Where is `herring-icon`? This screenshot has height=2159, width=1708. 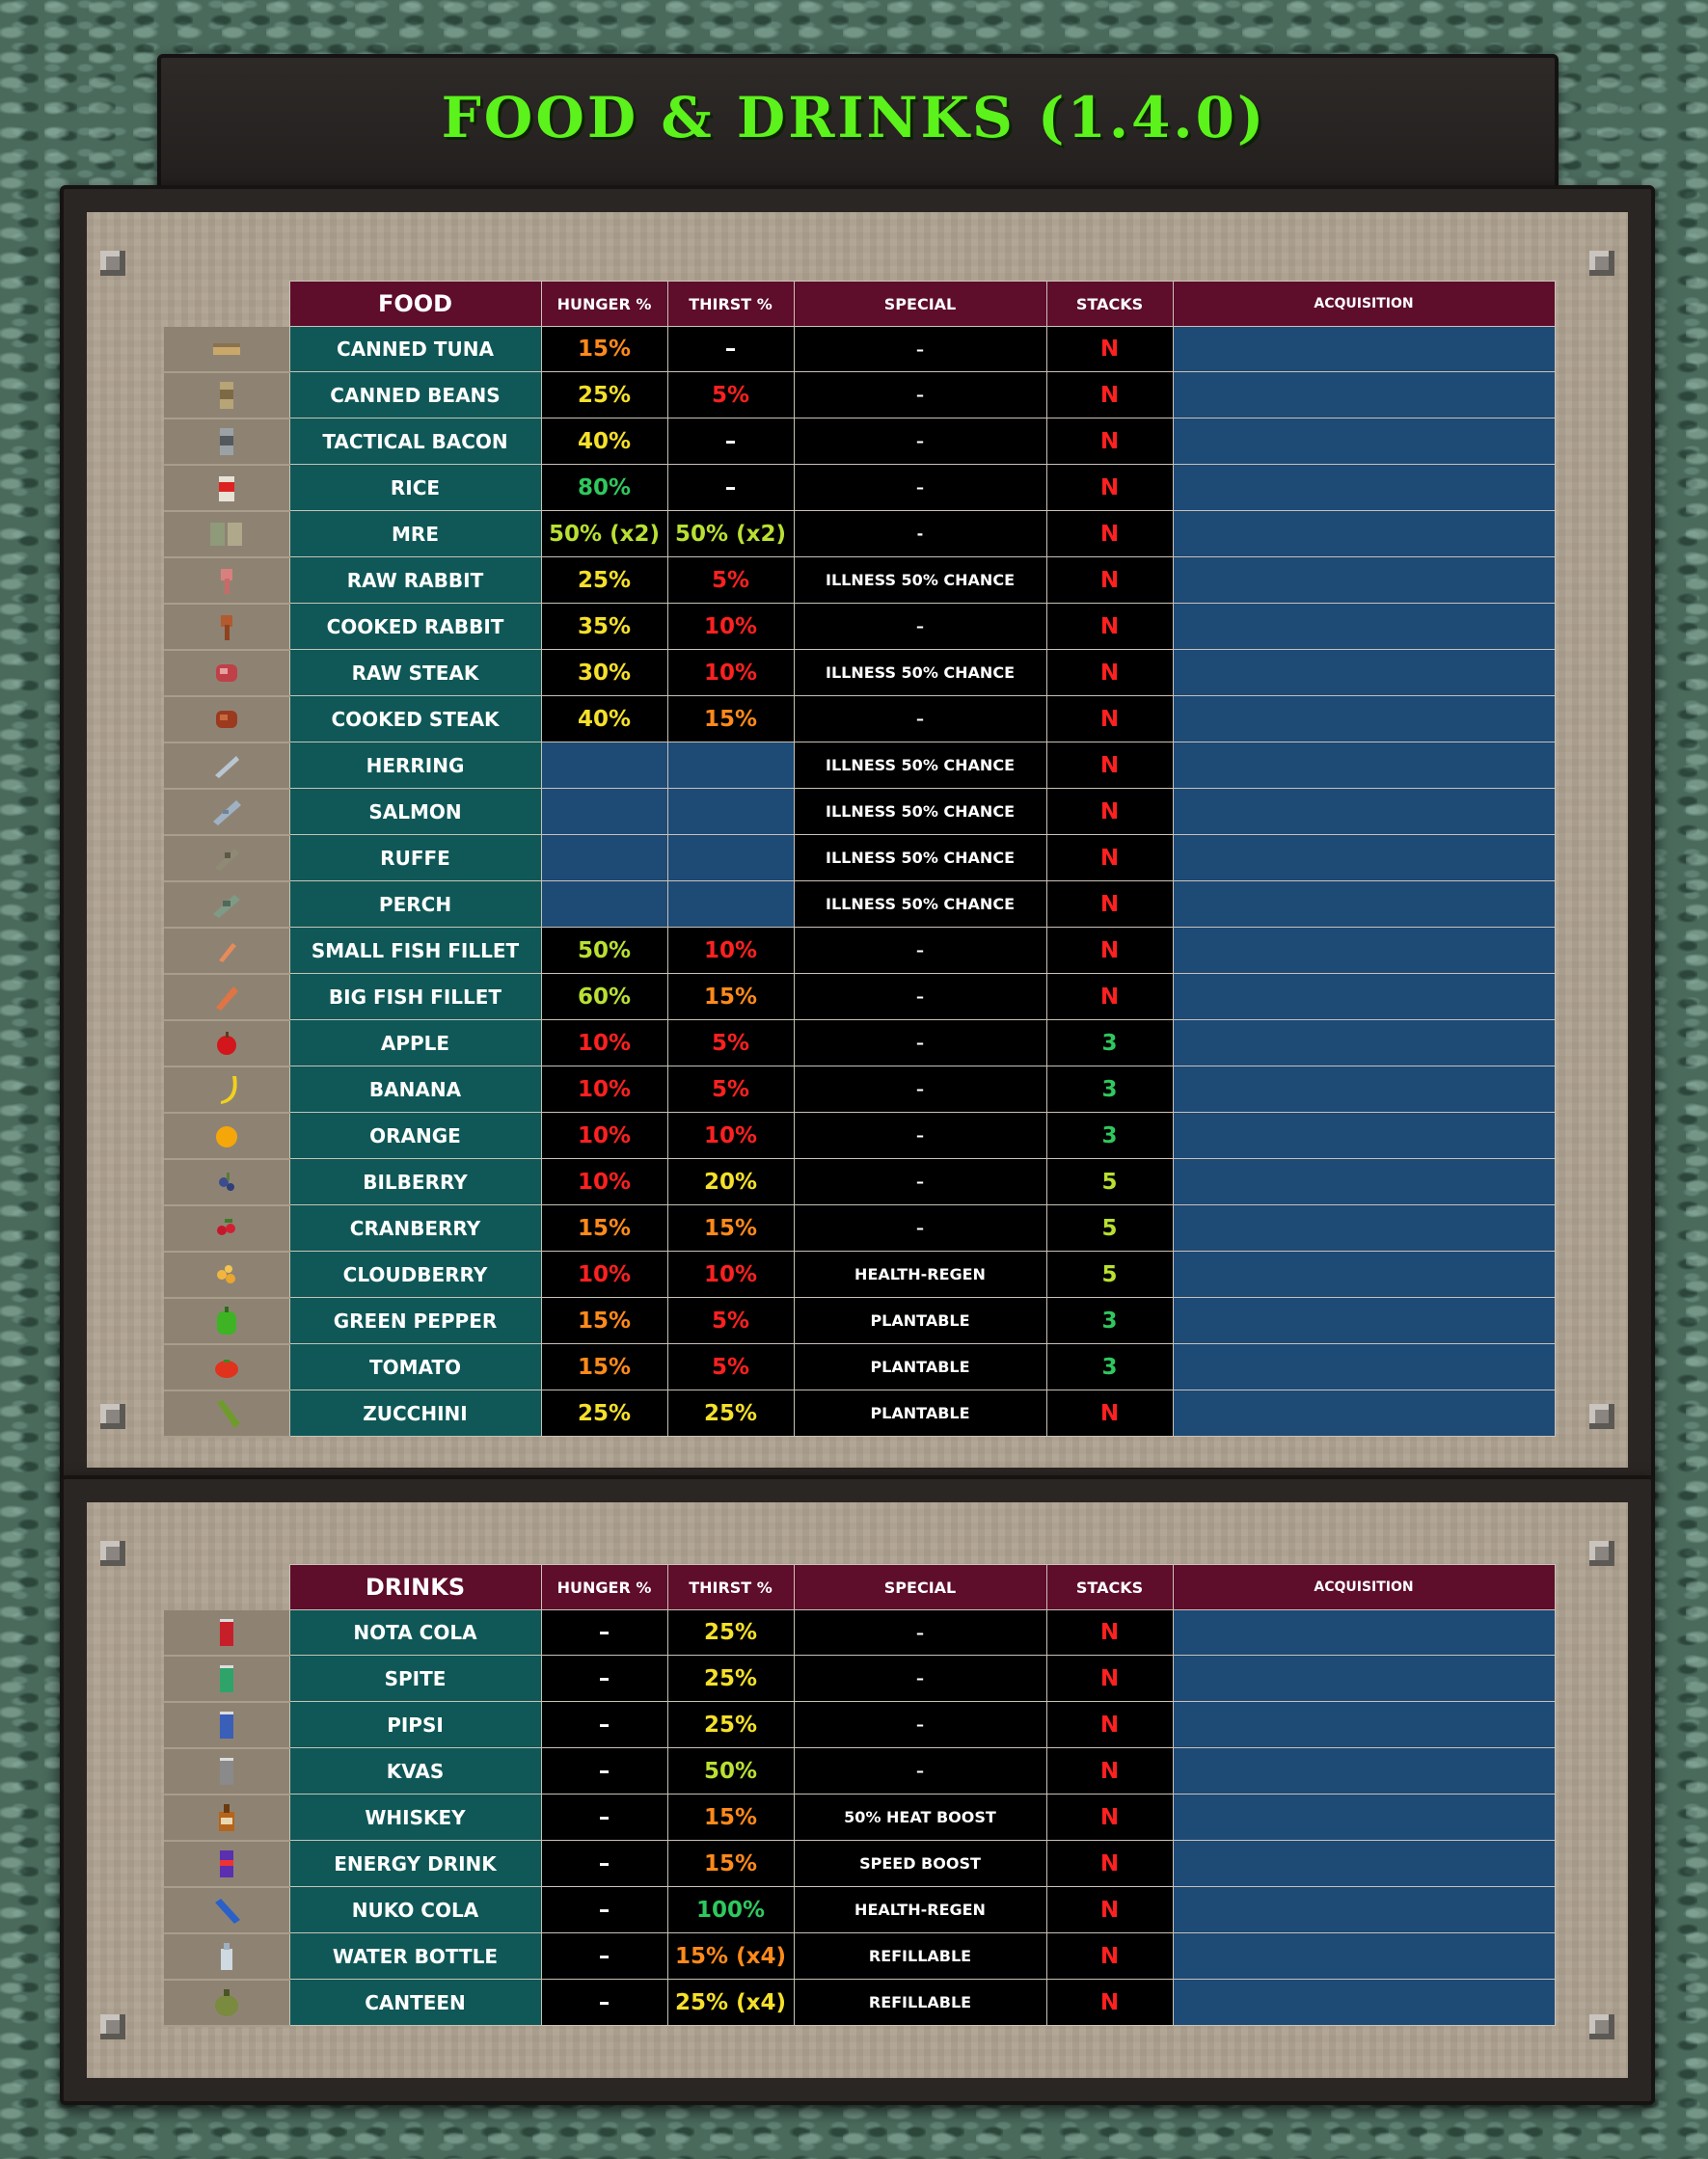 herring-icon is located at coordinates (226, 766).